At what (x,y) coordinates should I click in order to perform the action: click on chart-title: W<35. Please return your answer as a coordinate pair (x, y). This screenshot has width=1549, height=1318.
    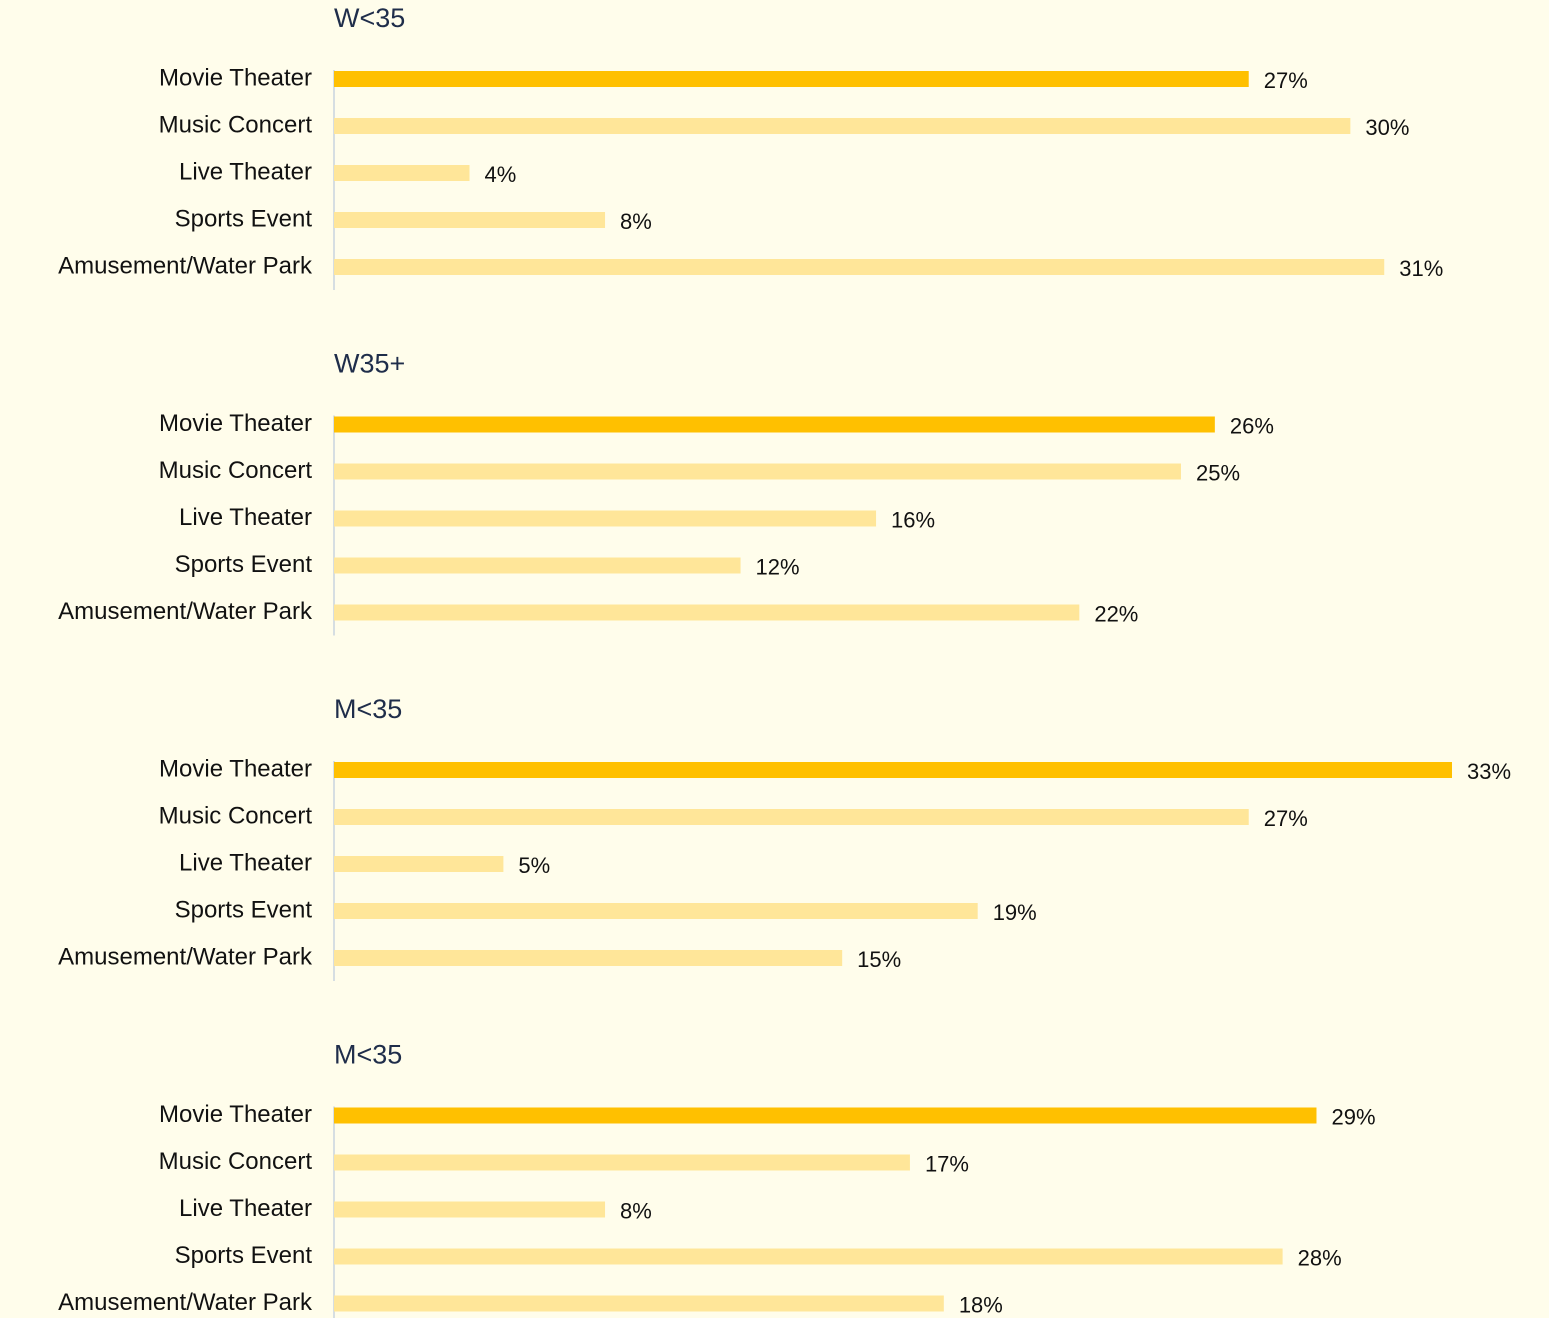
    Looking at the image, I should click on (369, 18).